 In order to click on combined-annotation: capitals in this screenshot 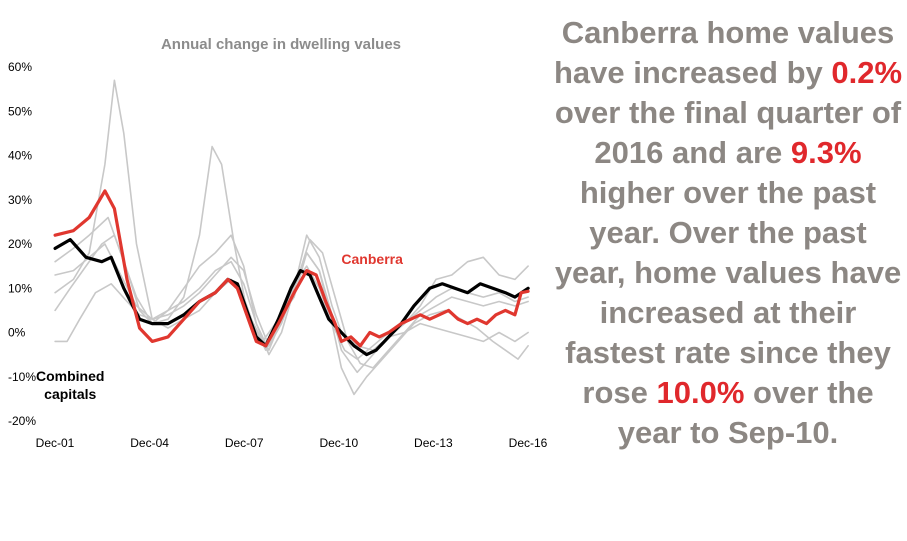, I will do `click(70, 394)`.